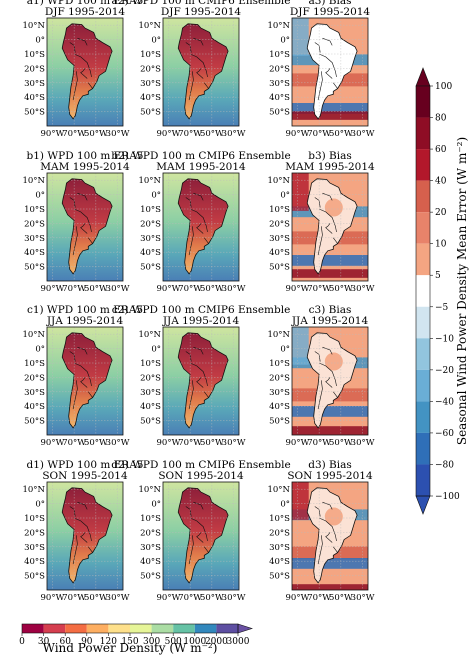 The height and width of the screenshot is (658, 474). I want to click on wpd-colorbar-tick-label: 500, so click(173, 642).